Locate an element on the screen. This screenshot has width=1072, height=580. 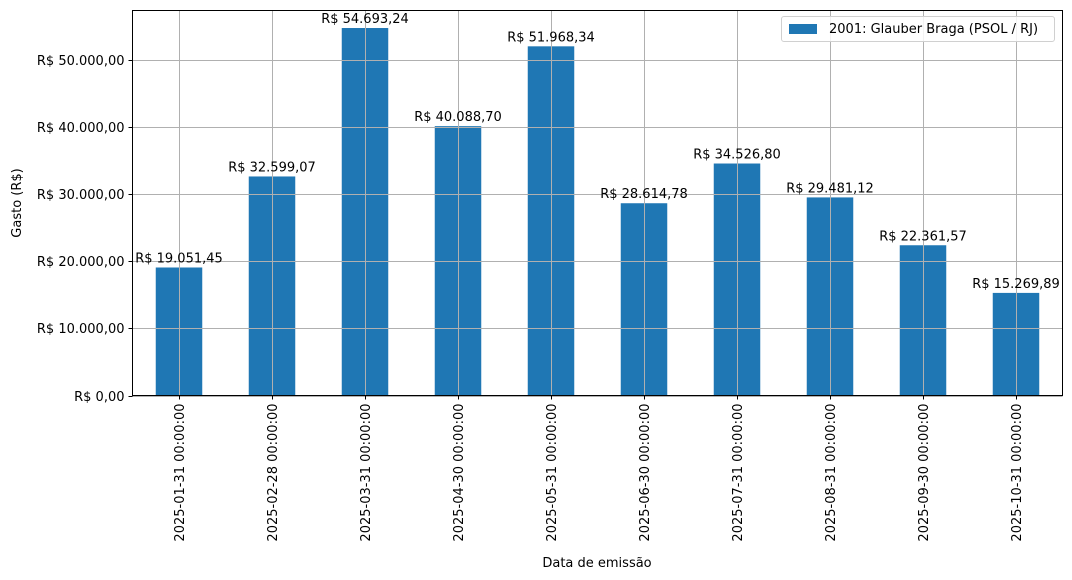
x-axis-label: Data de emissão is located at coordinates (596, 563).